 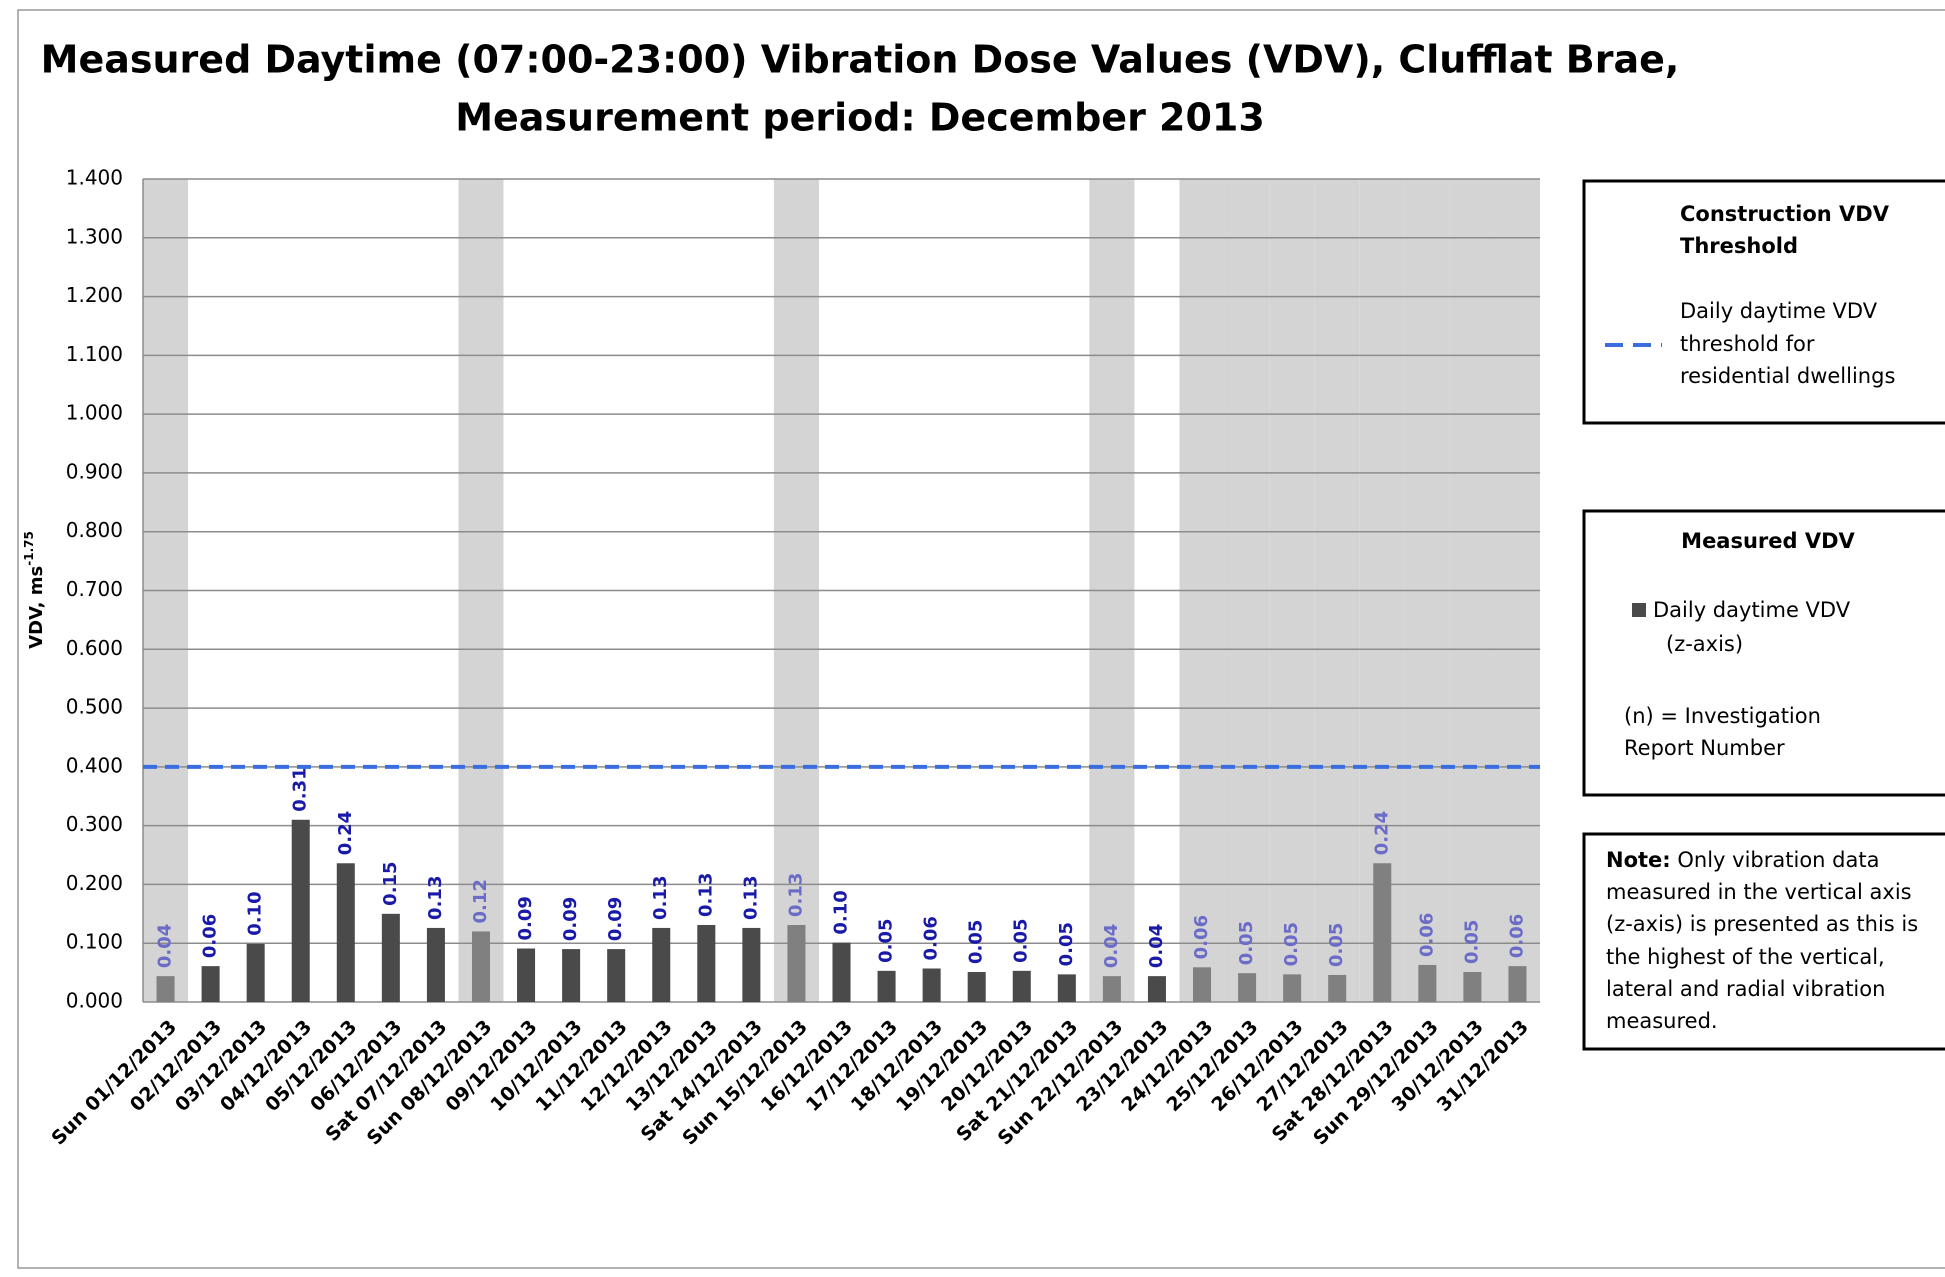 I want to click on note-label: Note:, so click(x=1638, y=860).